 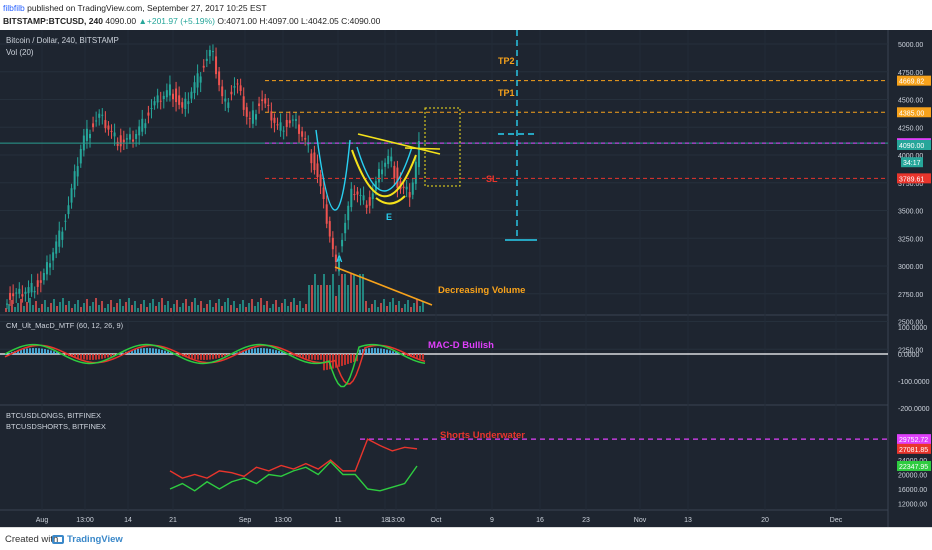 What do you see at coordinates (121, 21) in the screenshot?
I see `last-price: 4090.00` at bounding box center [121, 21].